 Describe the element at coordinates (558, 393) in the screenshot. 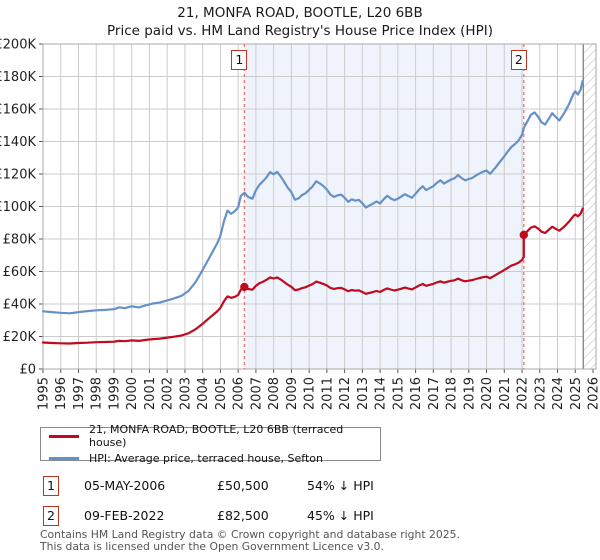

I see `x-tick-label: 2024` at that location.